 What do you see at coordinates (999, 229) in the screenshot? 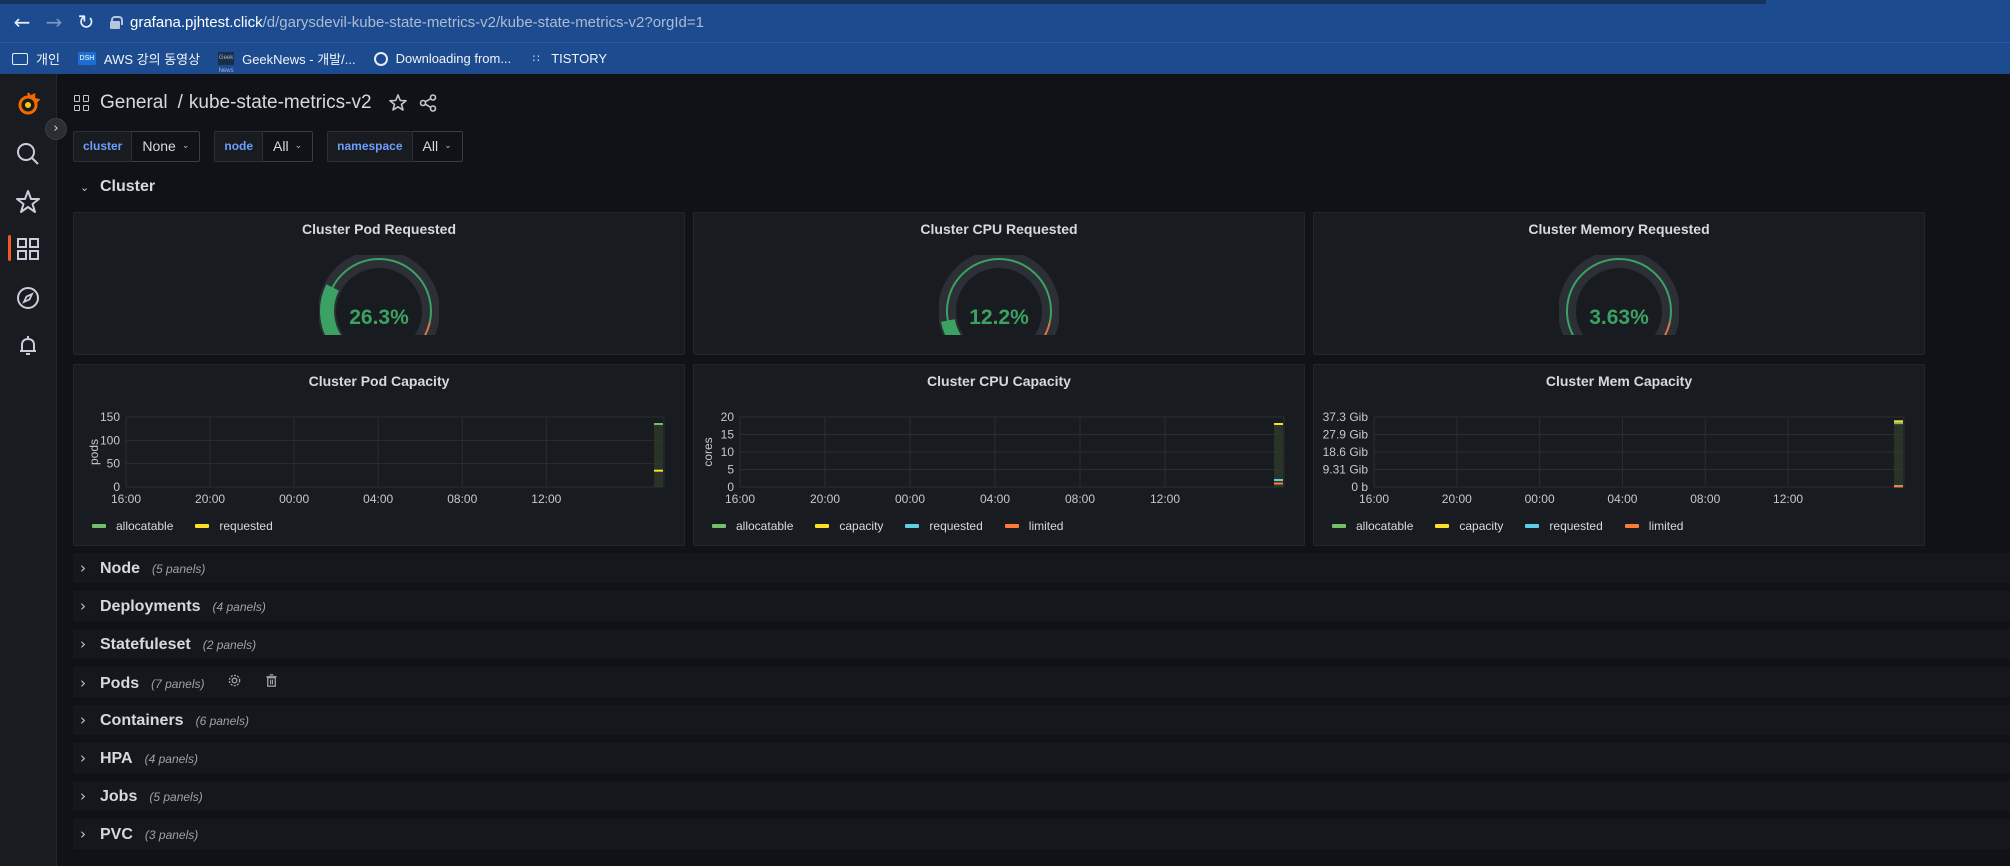
I see `panel-title: Cluster CPU Requested` at bounding box center [999, 229].